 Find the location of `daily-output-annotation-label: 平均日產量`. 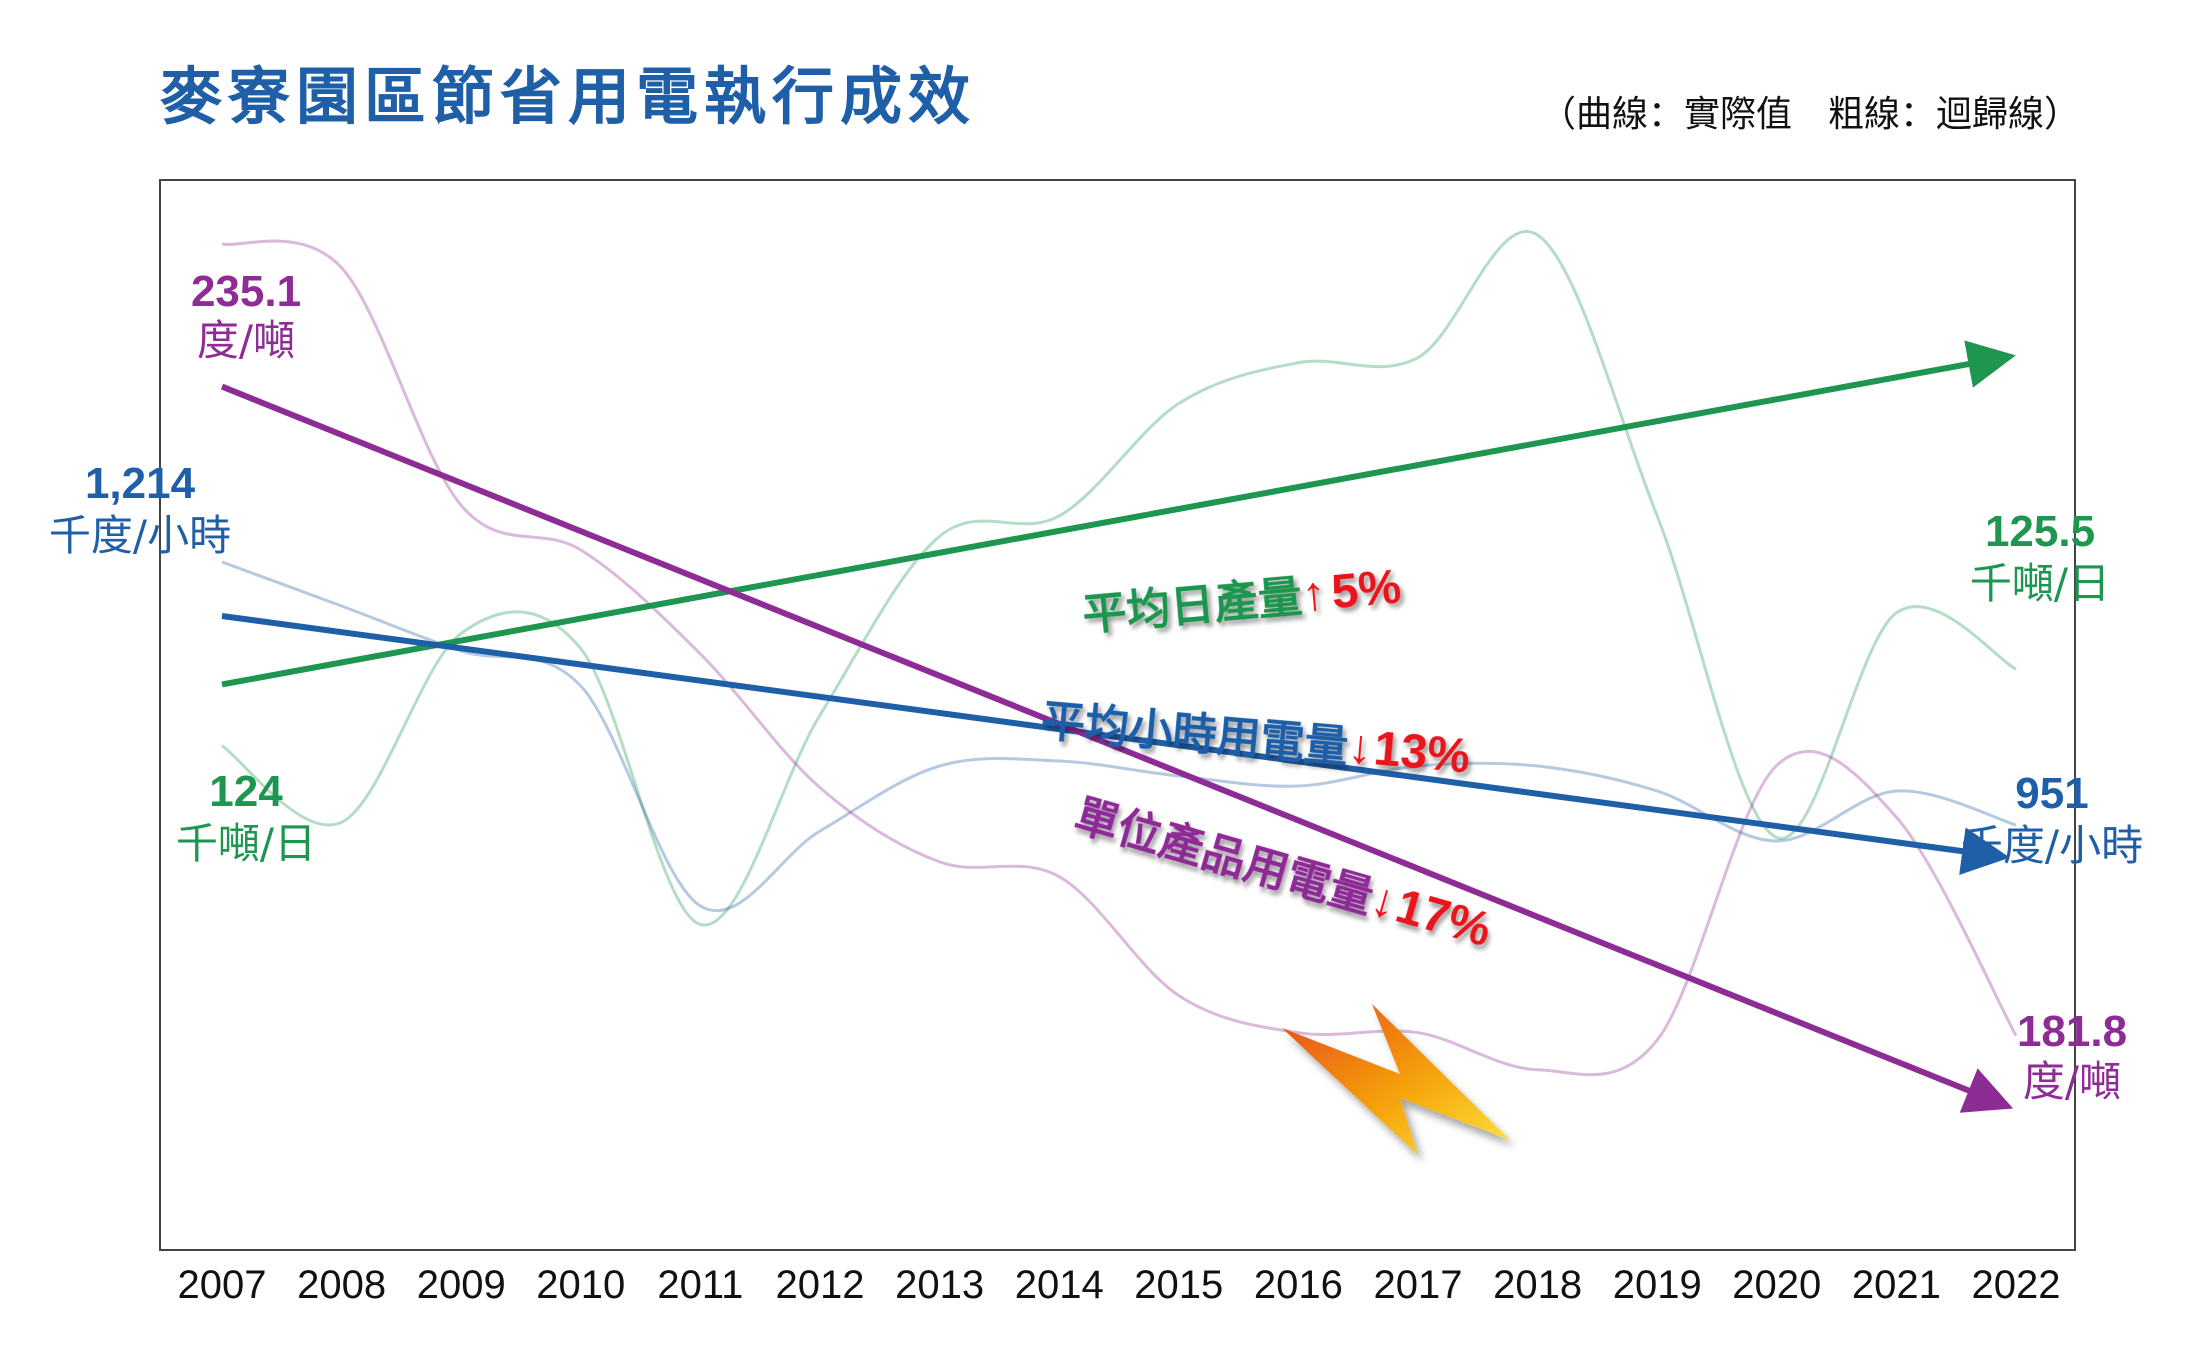

daily-output-annotation-label: 平均日產量 is located at coordinates (1193, 606).